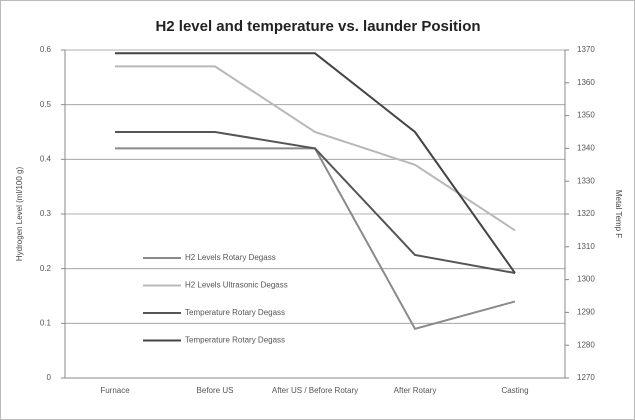  What do you see at coordinates (46, 104) in the screenshot?
I see `y-tick-label: 0.5` at bounding box center [46, 104].